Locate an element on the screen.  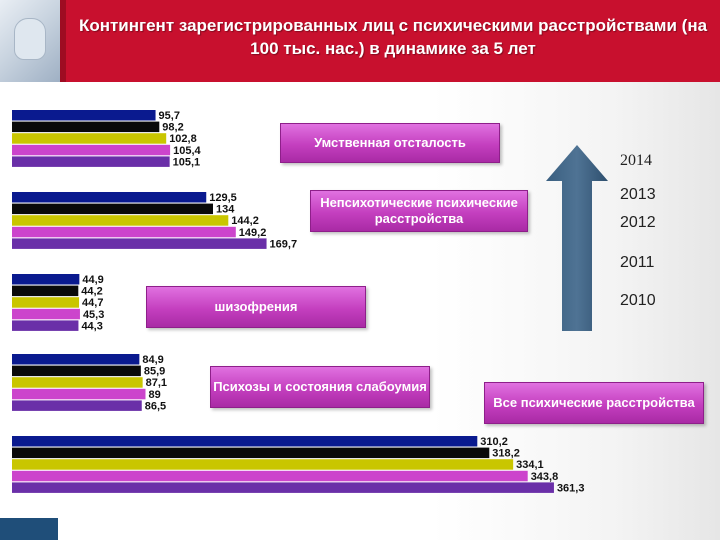
bar-non-psychotic-2013 is located at coordinates (124, 232).